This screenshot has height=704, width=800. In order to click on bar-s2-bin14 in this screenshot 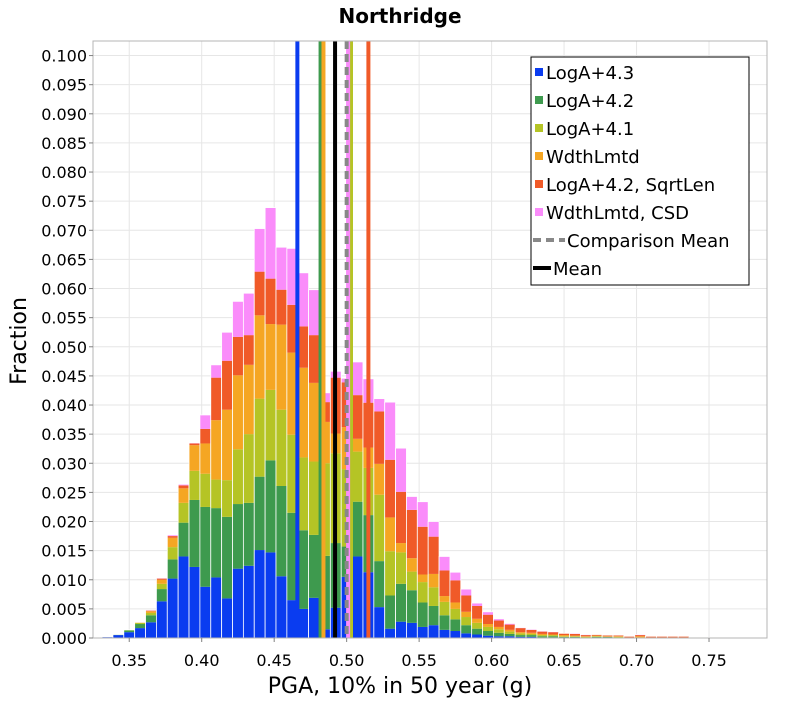, I will do `click(249, 468)`.